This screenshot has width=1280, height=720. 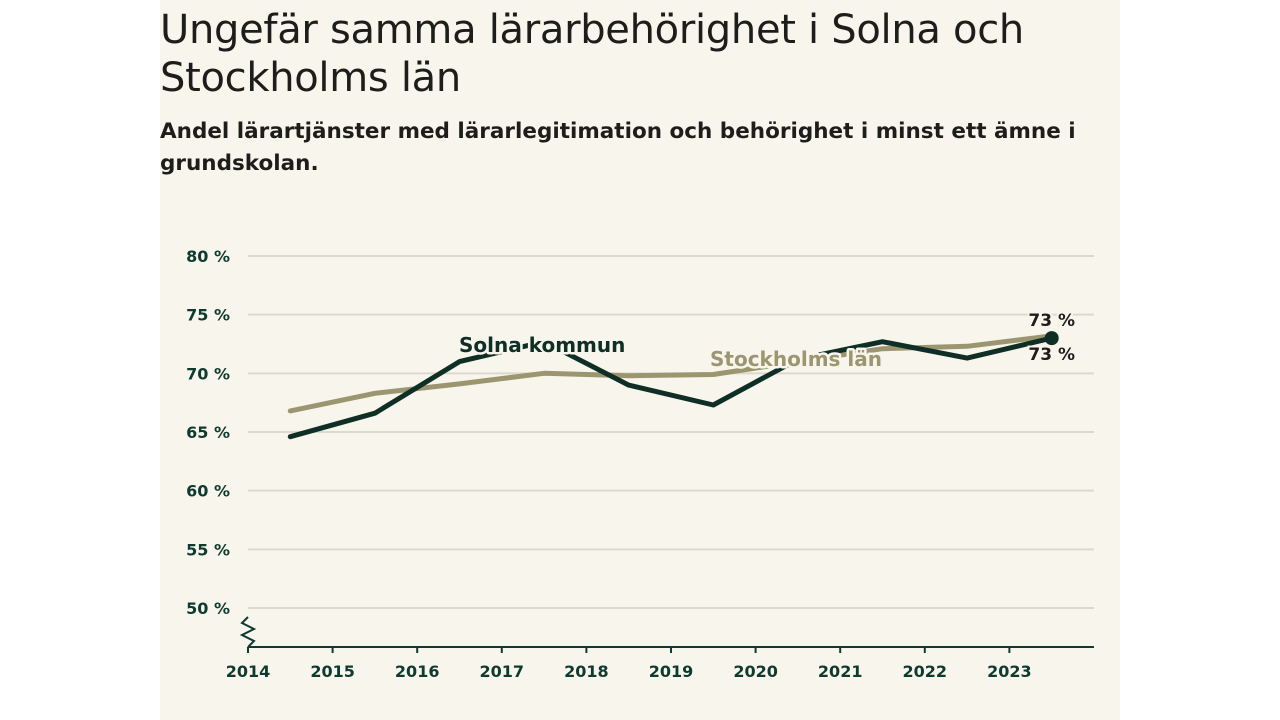 I want to click on stockholm-end-value-label: 73 %, so click(x=1051, y=321).